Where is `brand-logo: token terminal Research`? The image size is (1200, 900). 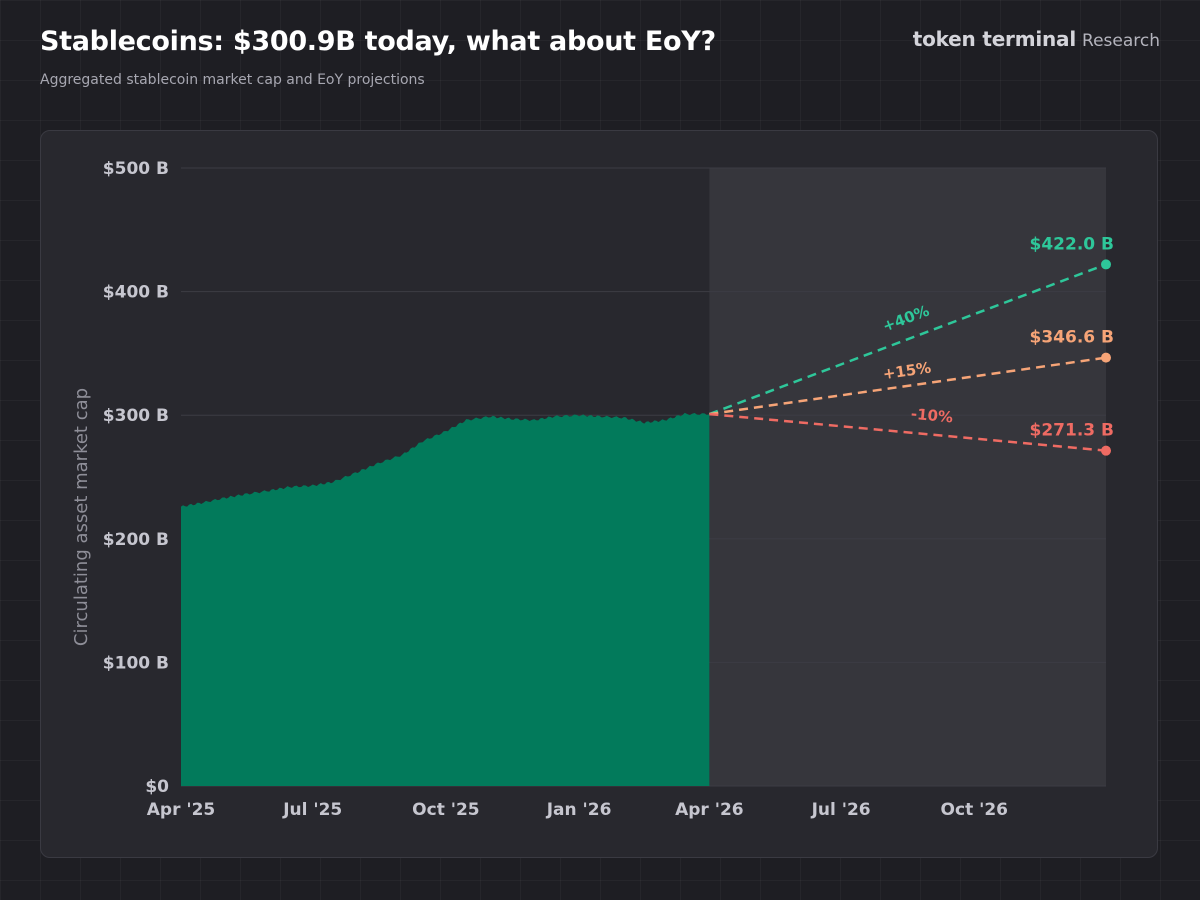
brand-logo: token terminal Research is located at coordinates (1036, 39).